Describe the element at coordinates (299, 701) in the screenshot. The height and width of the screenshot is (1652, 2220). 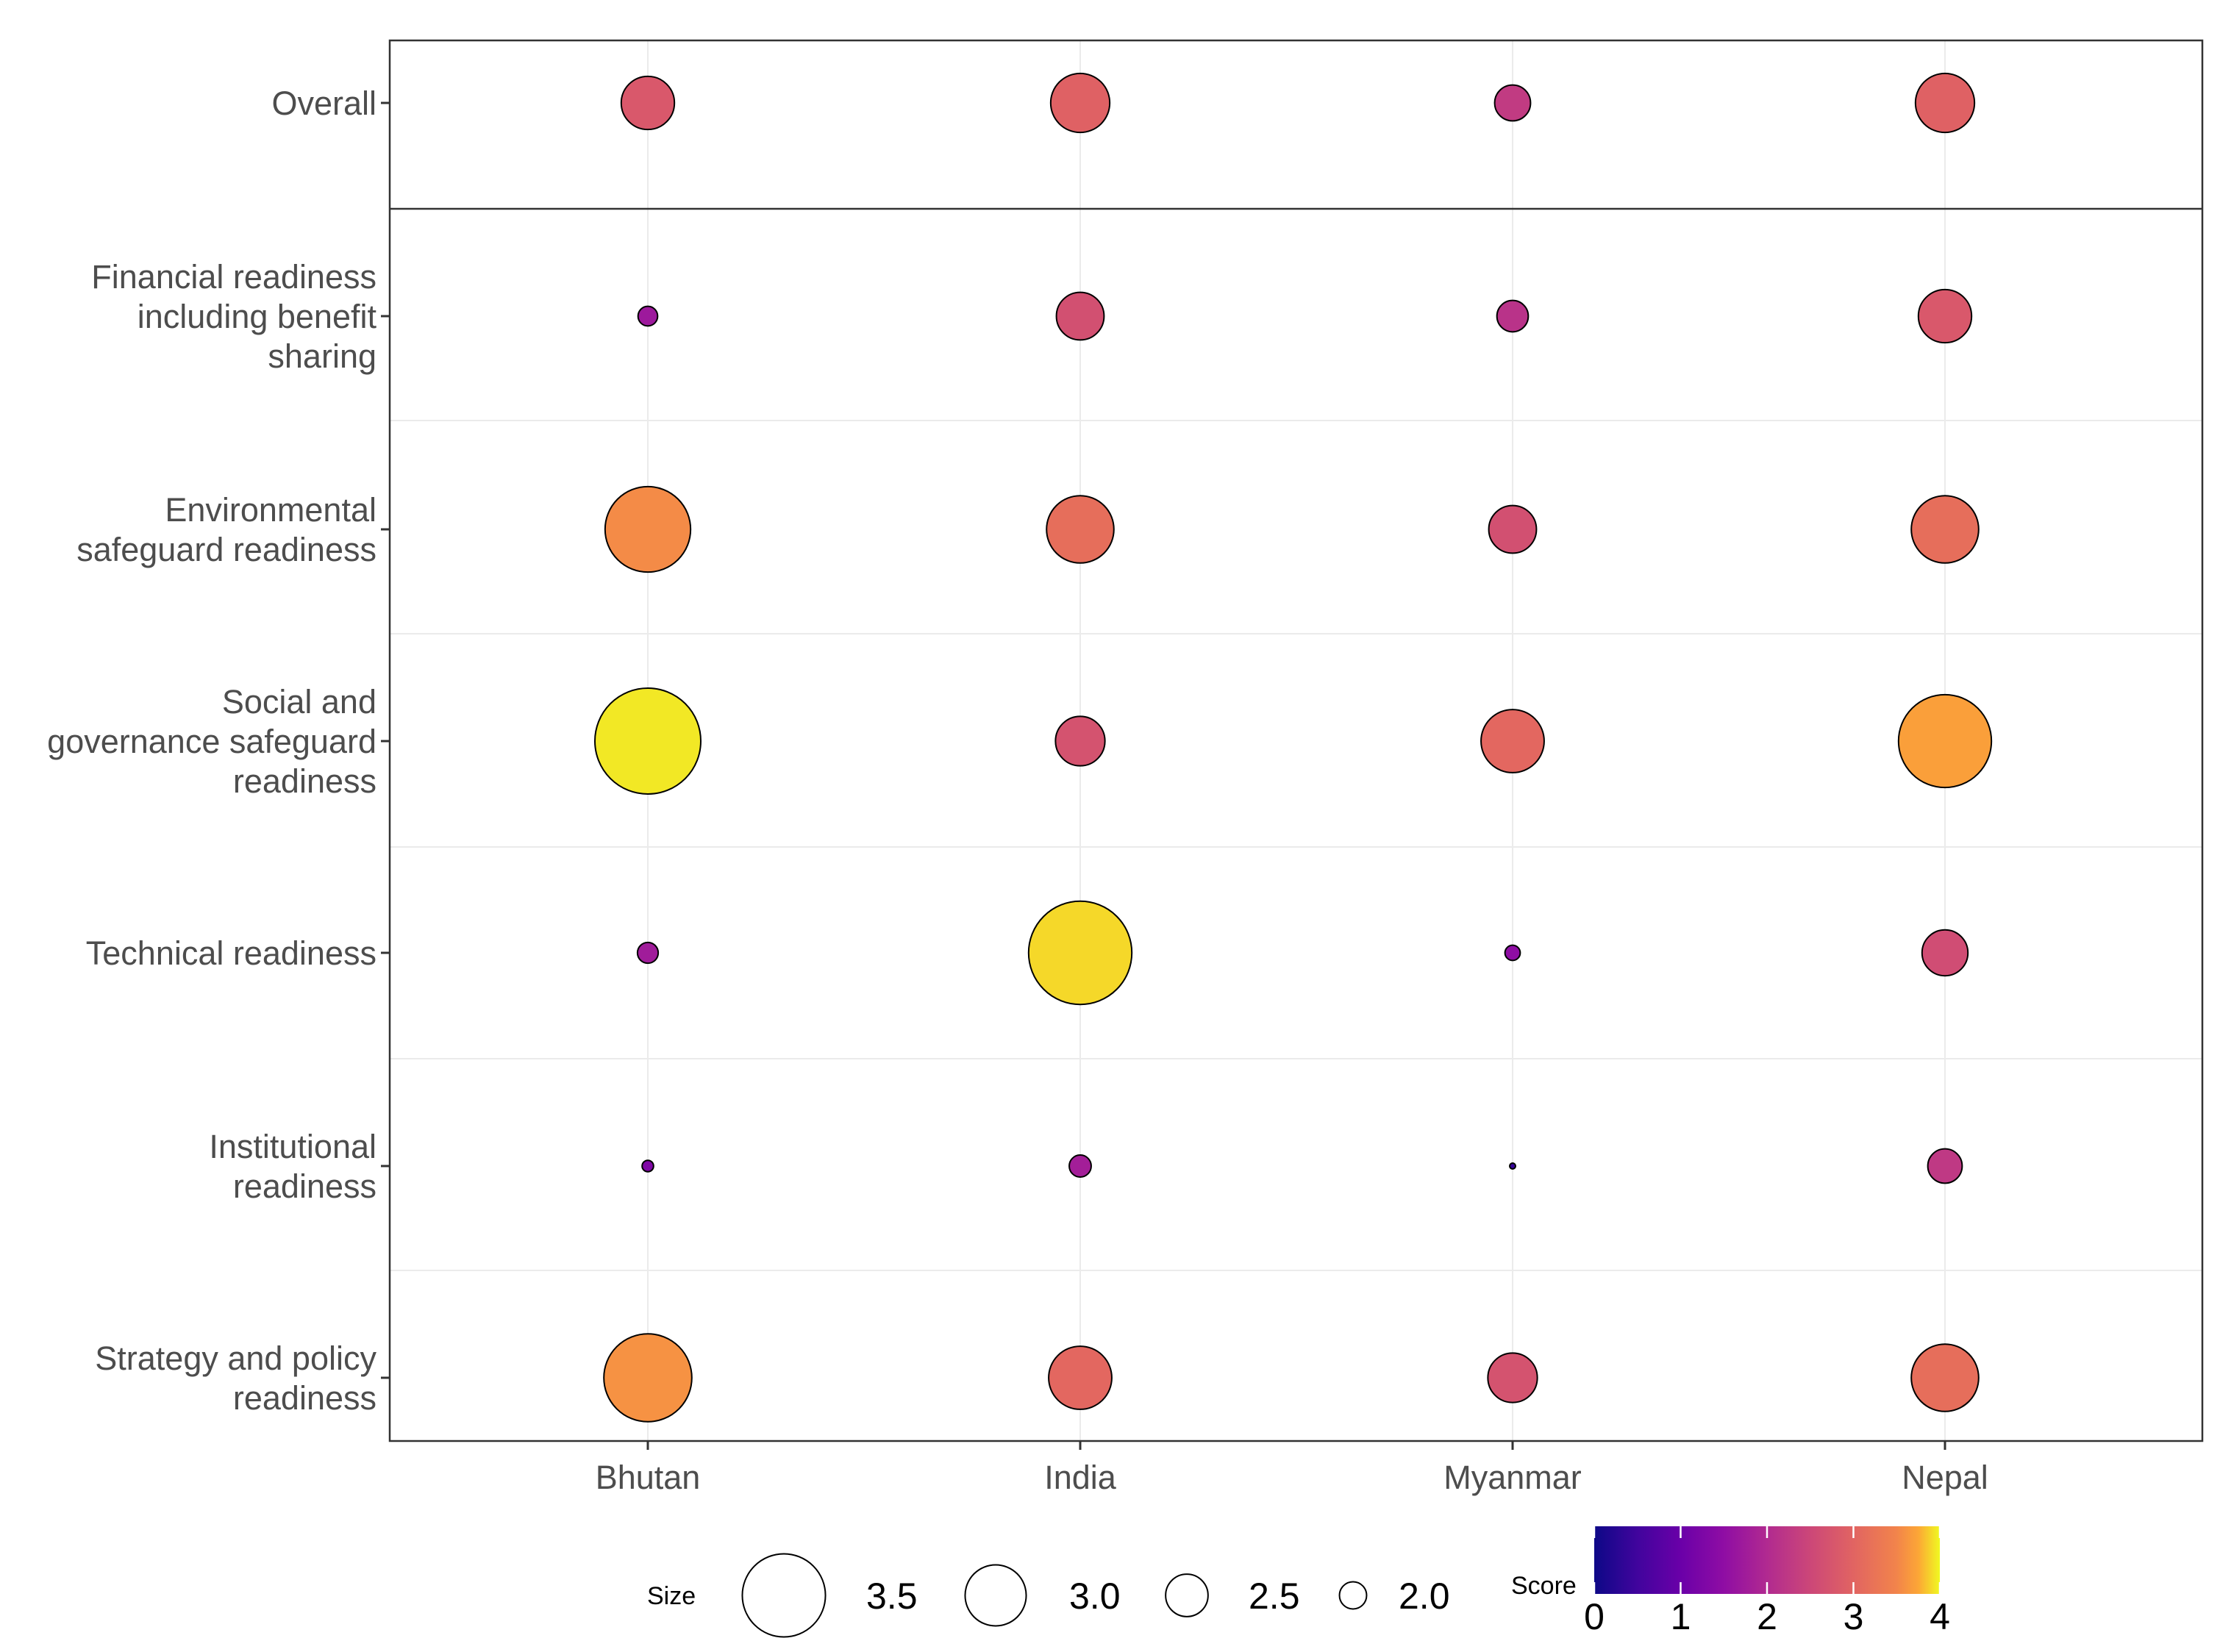
I see `y-tick-label: Social and` at that location.